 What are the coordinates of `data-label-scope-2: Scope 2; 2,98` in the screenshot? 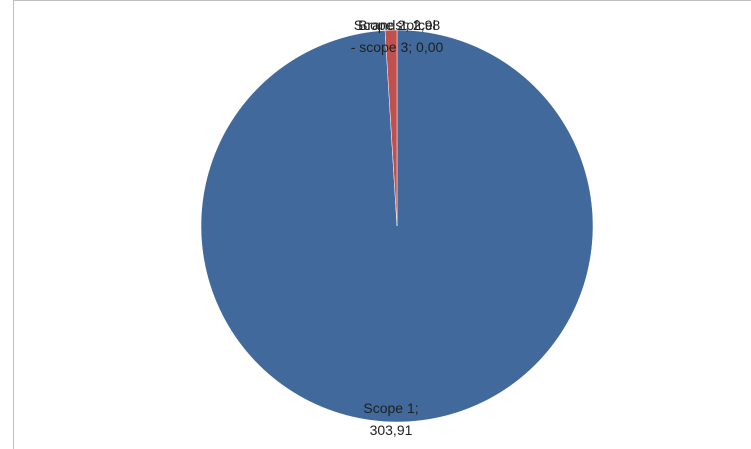 It's located at (397, 25).